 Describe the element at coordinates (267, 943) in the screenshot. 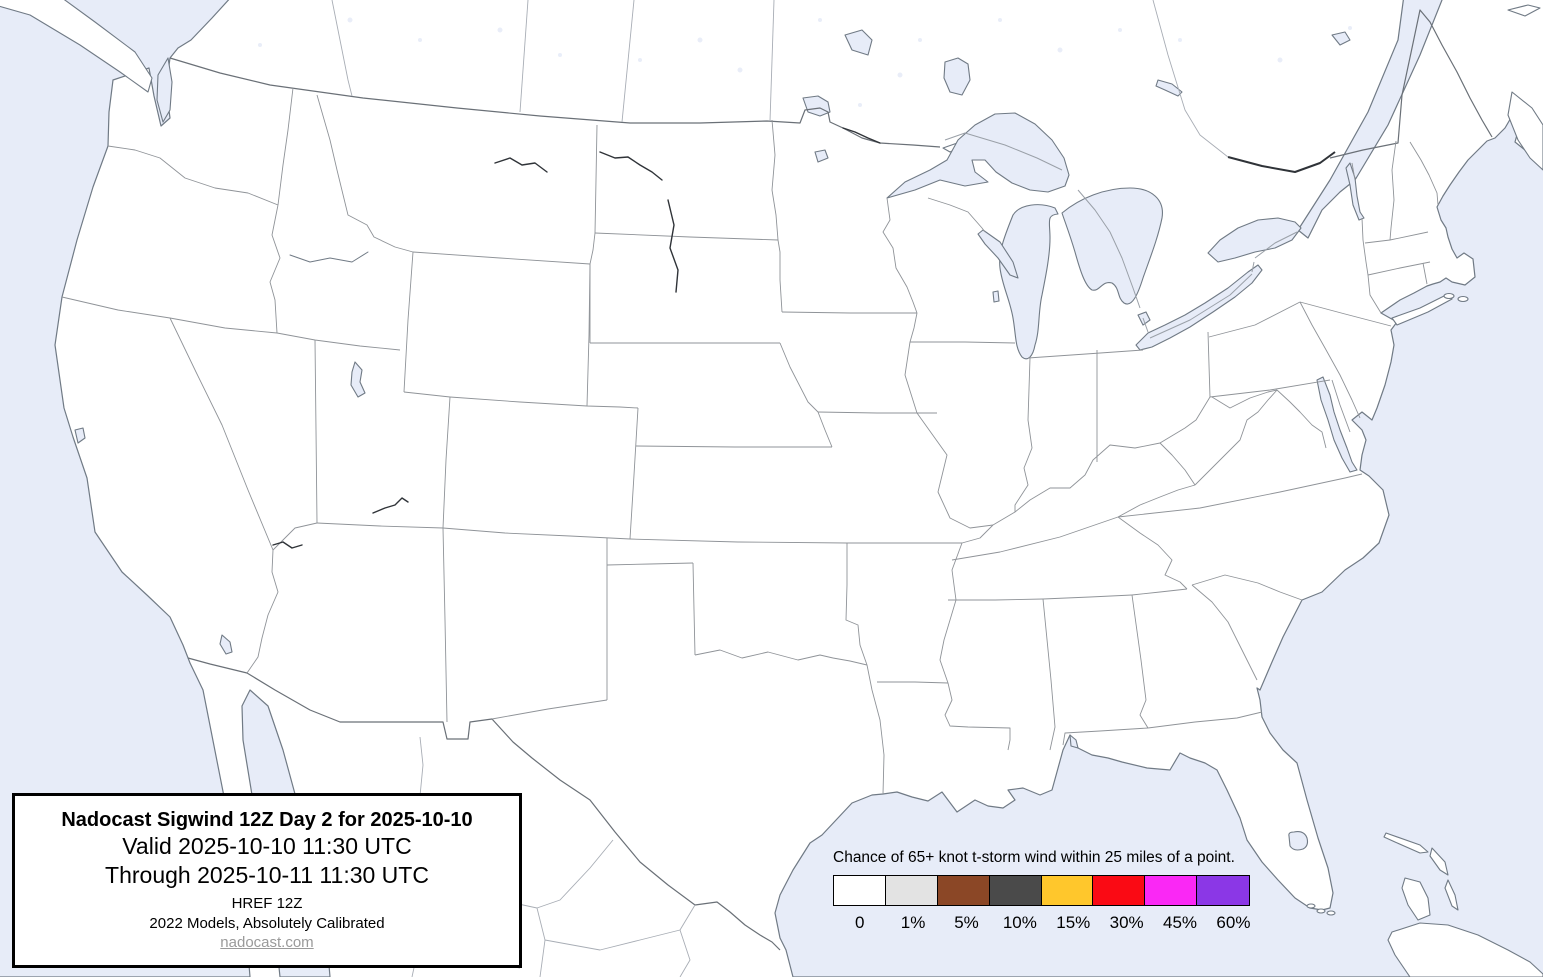

I see `nadocast-website-link: nadocast.com` at that location.